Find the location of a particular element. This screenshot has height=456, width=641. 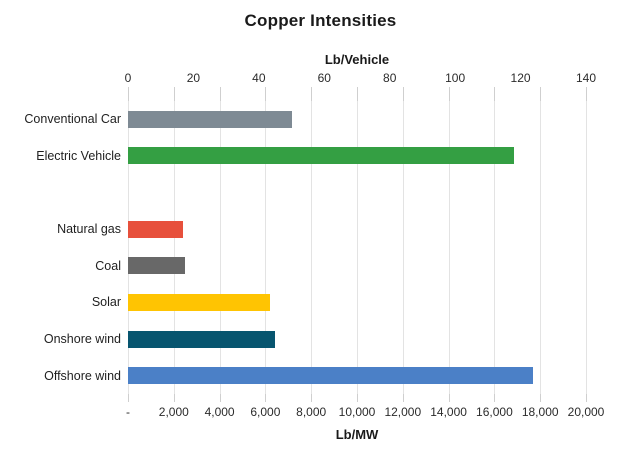

bottom-axis-tick-label: 2,000 is located at coordinates (173, 412).